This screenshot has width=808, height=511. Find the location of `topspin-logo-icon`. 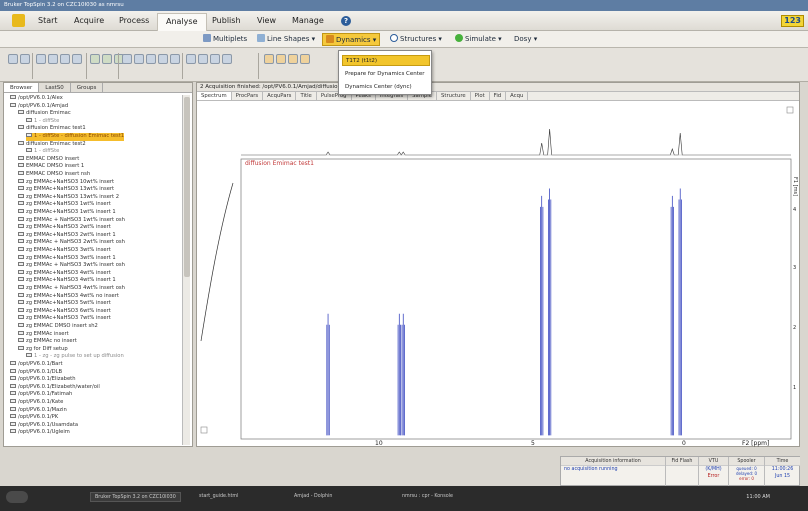

topspin-logo-icon is located at coordinates (18, 20).